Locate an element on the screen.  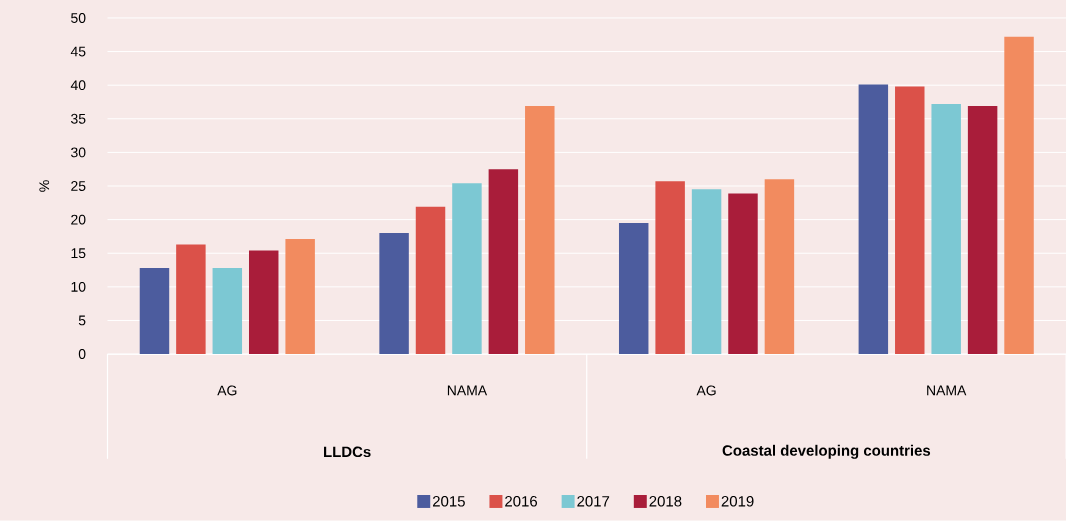
legend-label: 2016 is located at coordinates (521, 501).